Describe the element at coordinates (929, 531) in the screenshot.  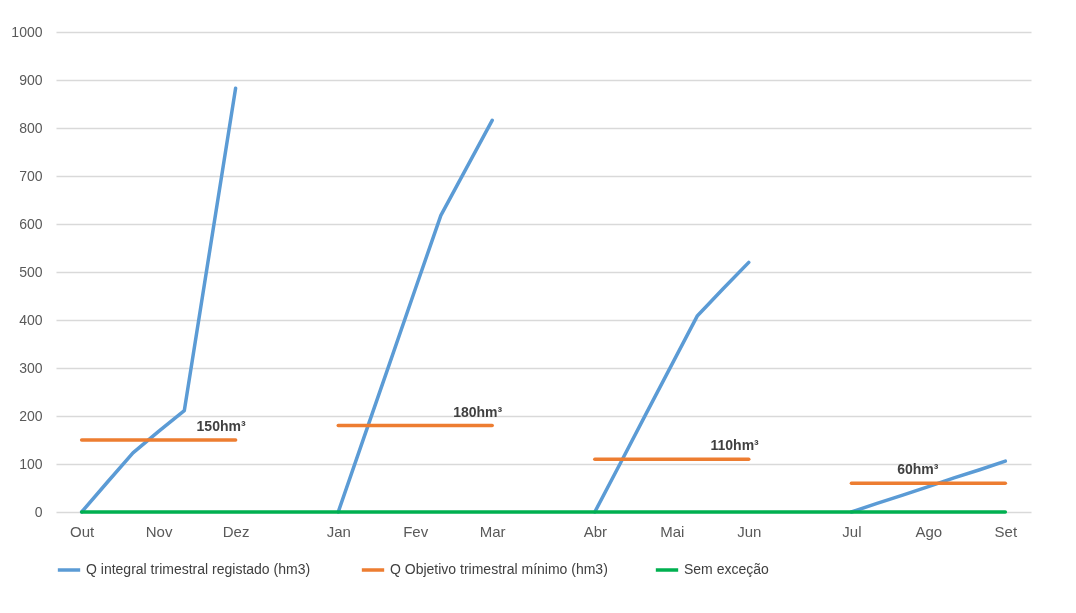
I see `x-tick-label: Ago` at that location.